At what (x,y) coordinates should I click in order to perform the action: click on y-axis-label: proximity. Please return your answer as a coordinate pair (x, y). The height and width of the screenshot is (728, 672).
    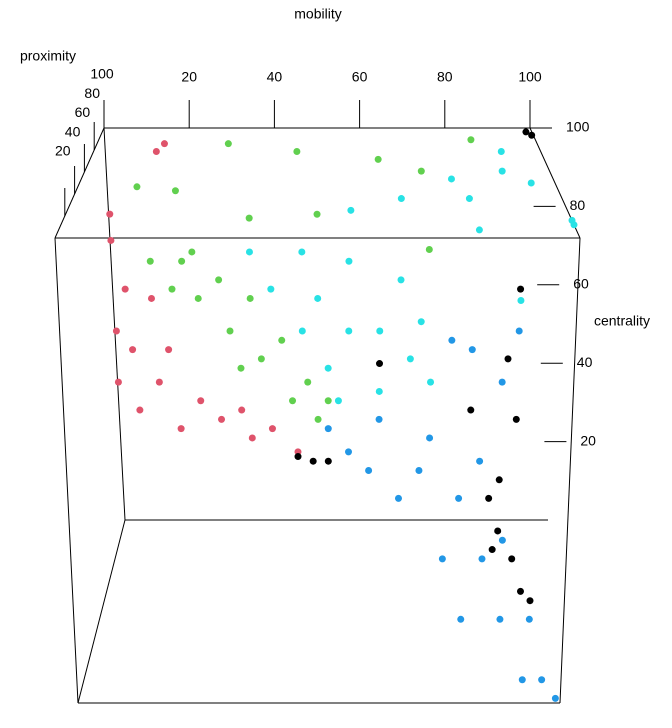
    Looking at the image, I should click on (48, 56).